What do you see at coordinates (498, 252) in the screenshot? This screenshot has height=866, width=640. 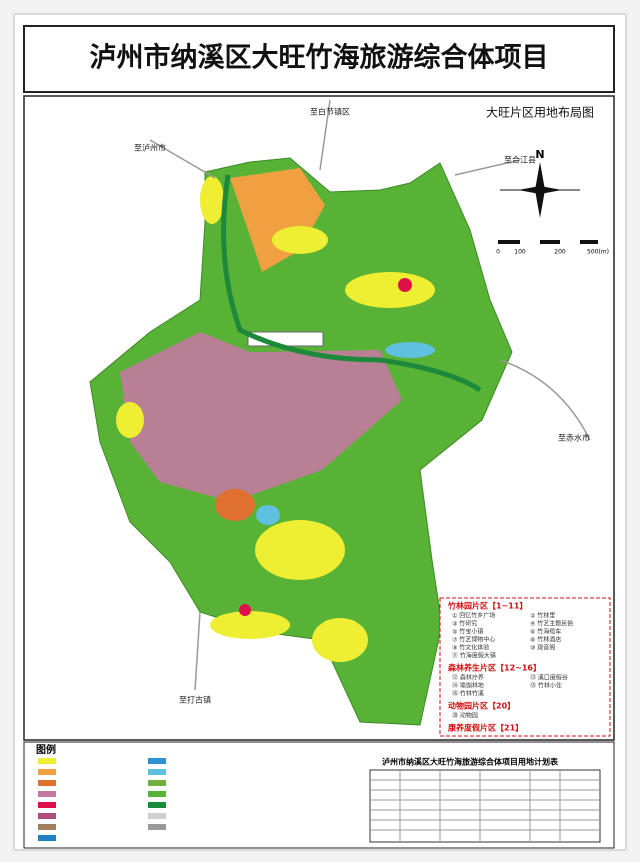 I see `scale-label: 0` at bounding box center [498, 252].